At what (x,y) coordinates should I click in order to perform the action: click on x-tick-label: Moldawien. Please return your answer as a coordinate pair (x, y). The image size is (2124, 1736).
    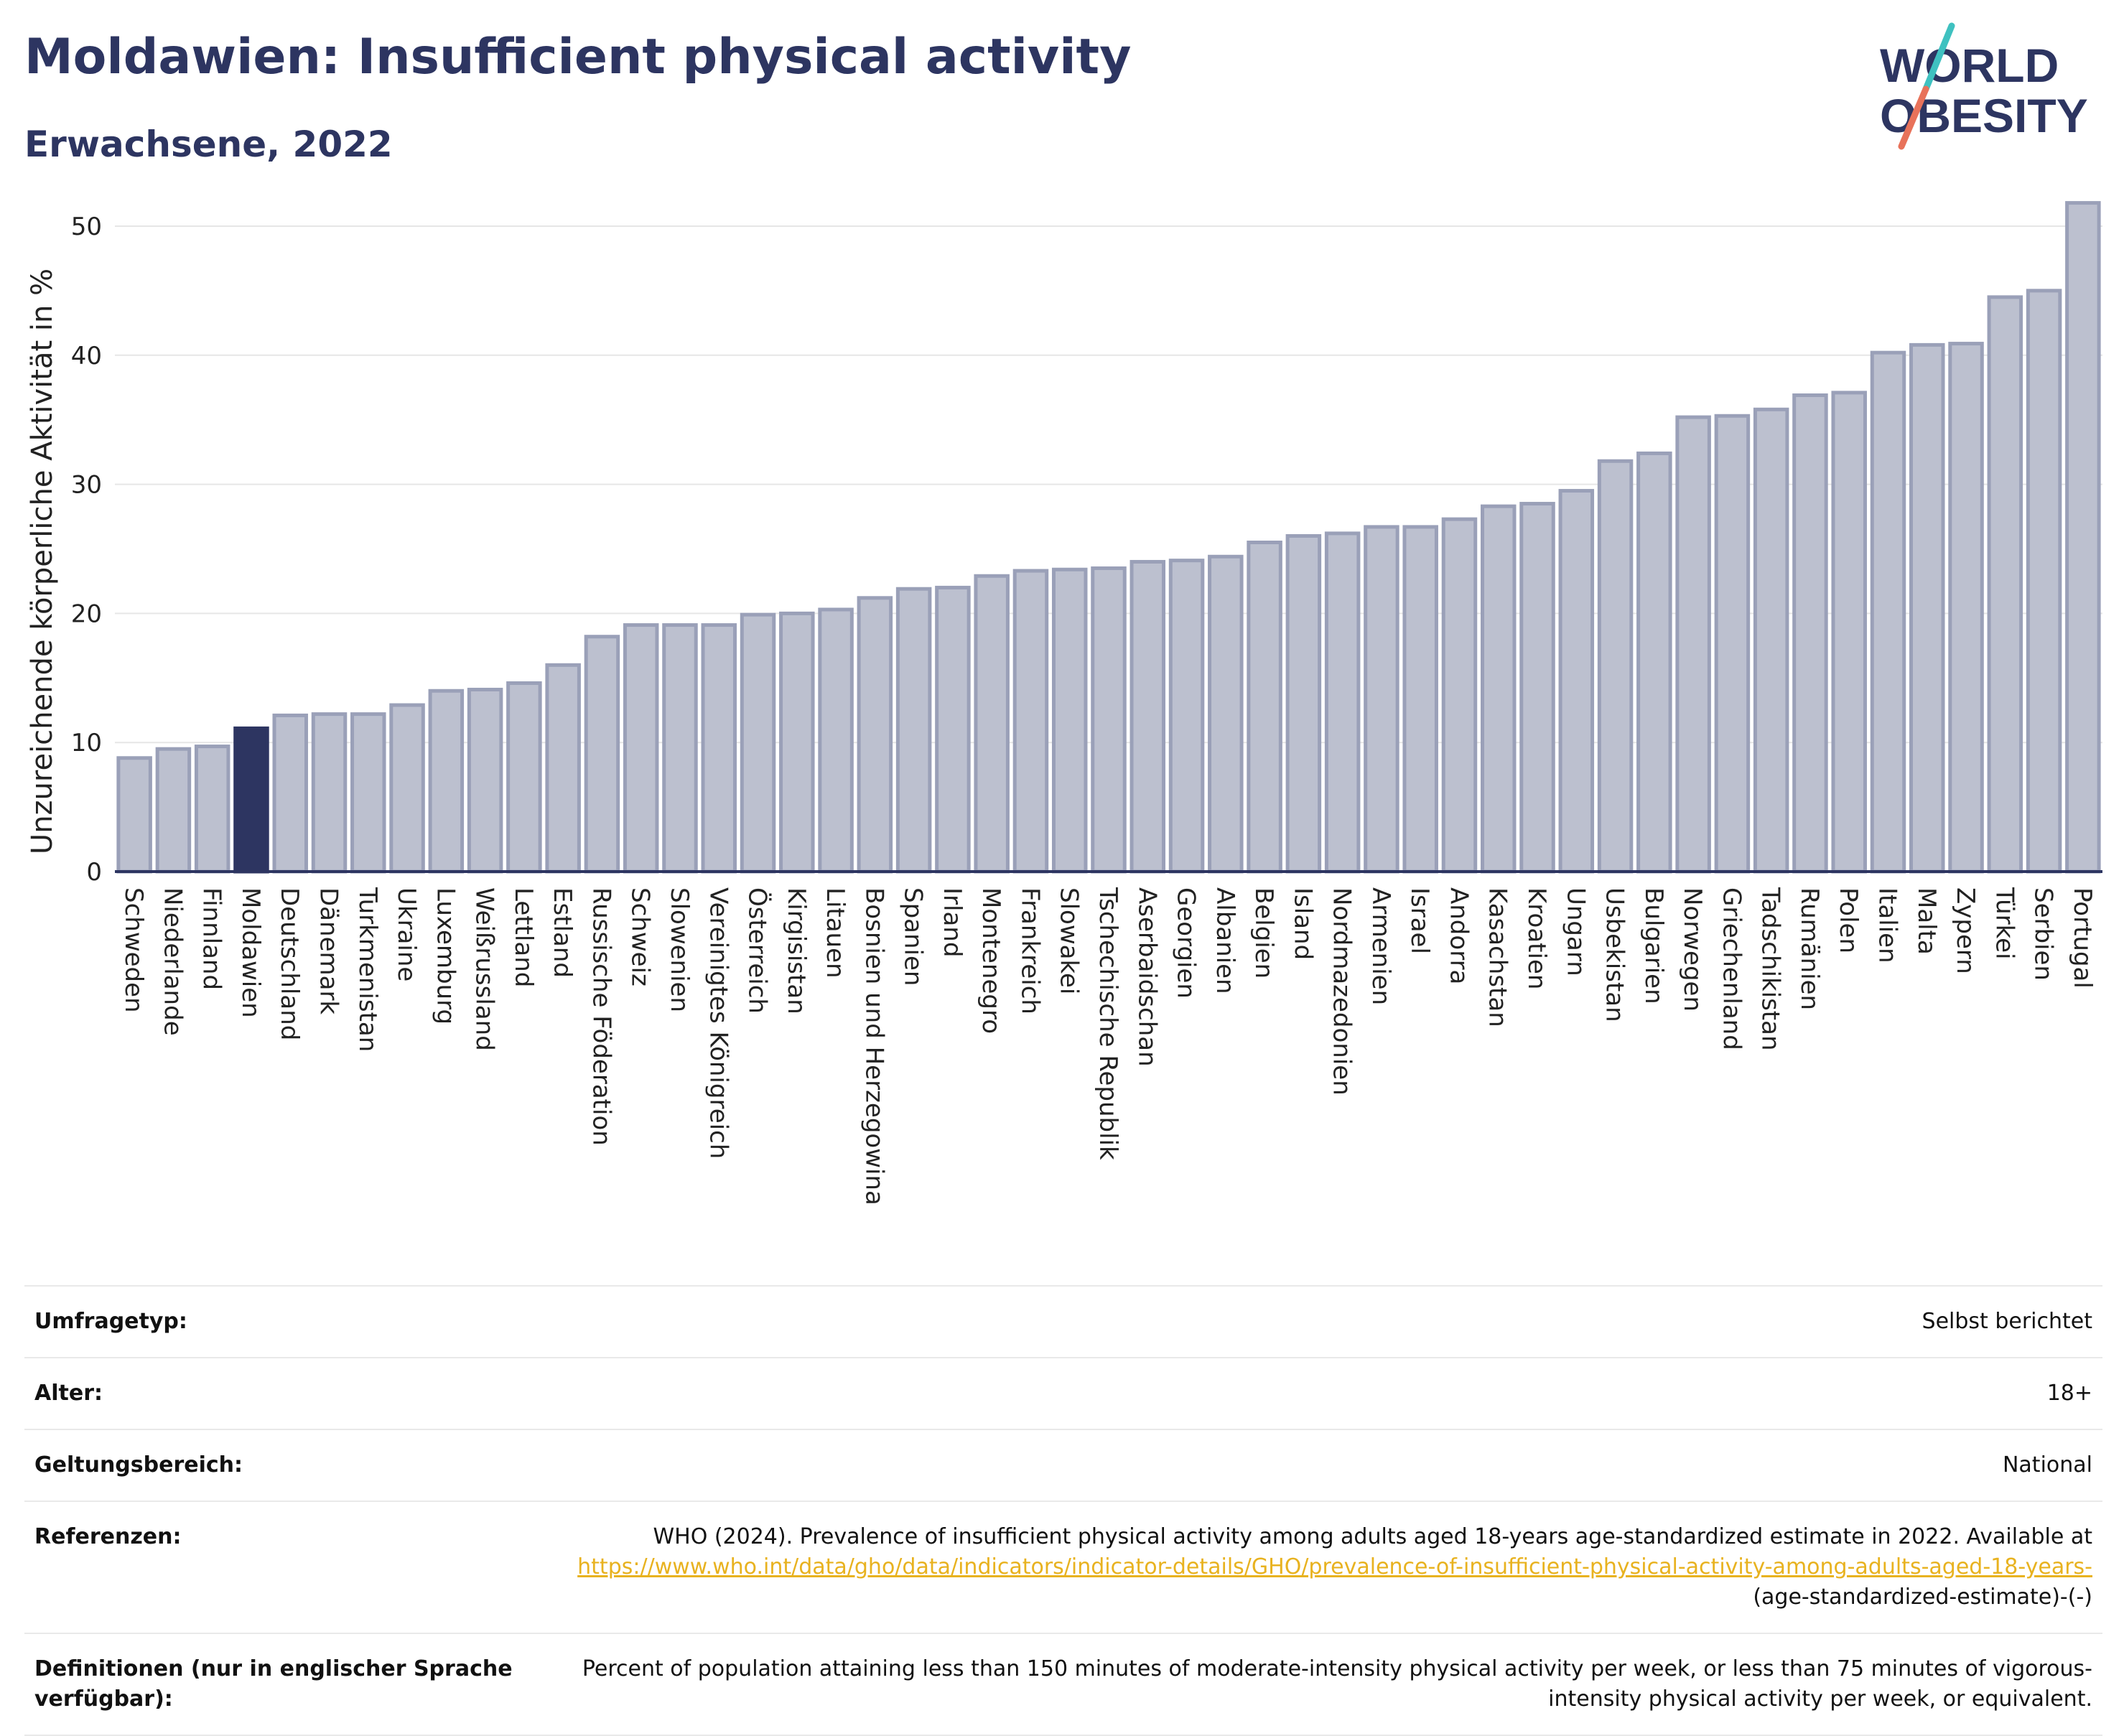
    Looking at the image, I should click on (250, 952).